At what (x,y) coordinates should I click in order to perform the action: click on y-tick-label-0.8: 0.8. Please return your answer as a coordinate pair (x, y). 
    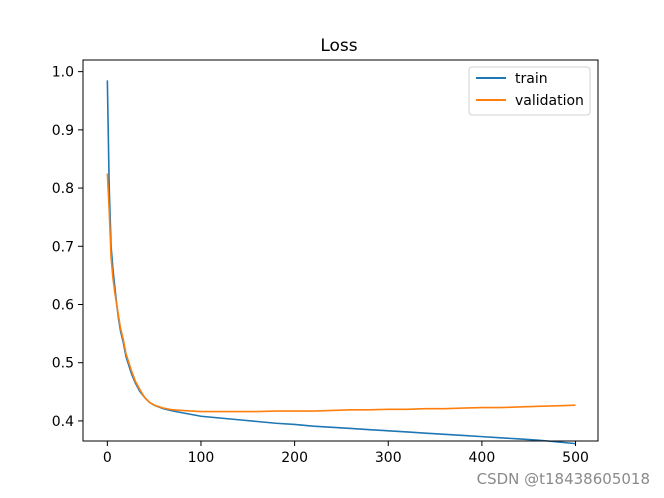
    Looking at the image, I should click on (63, 189).